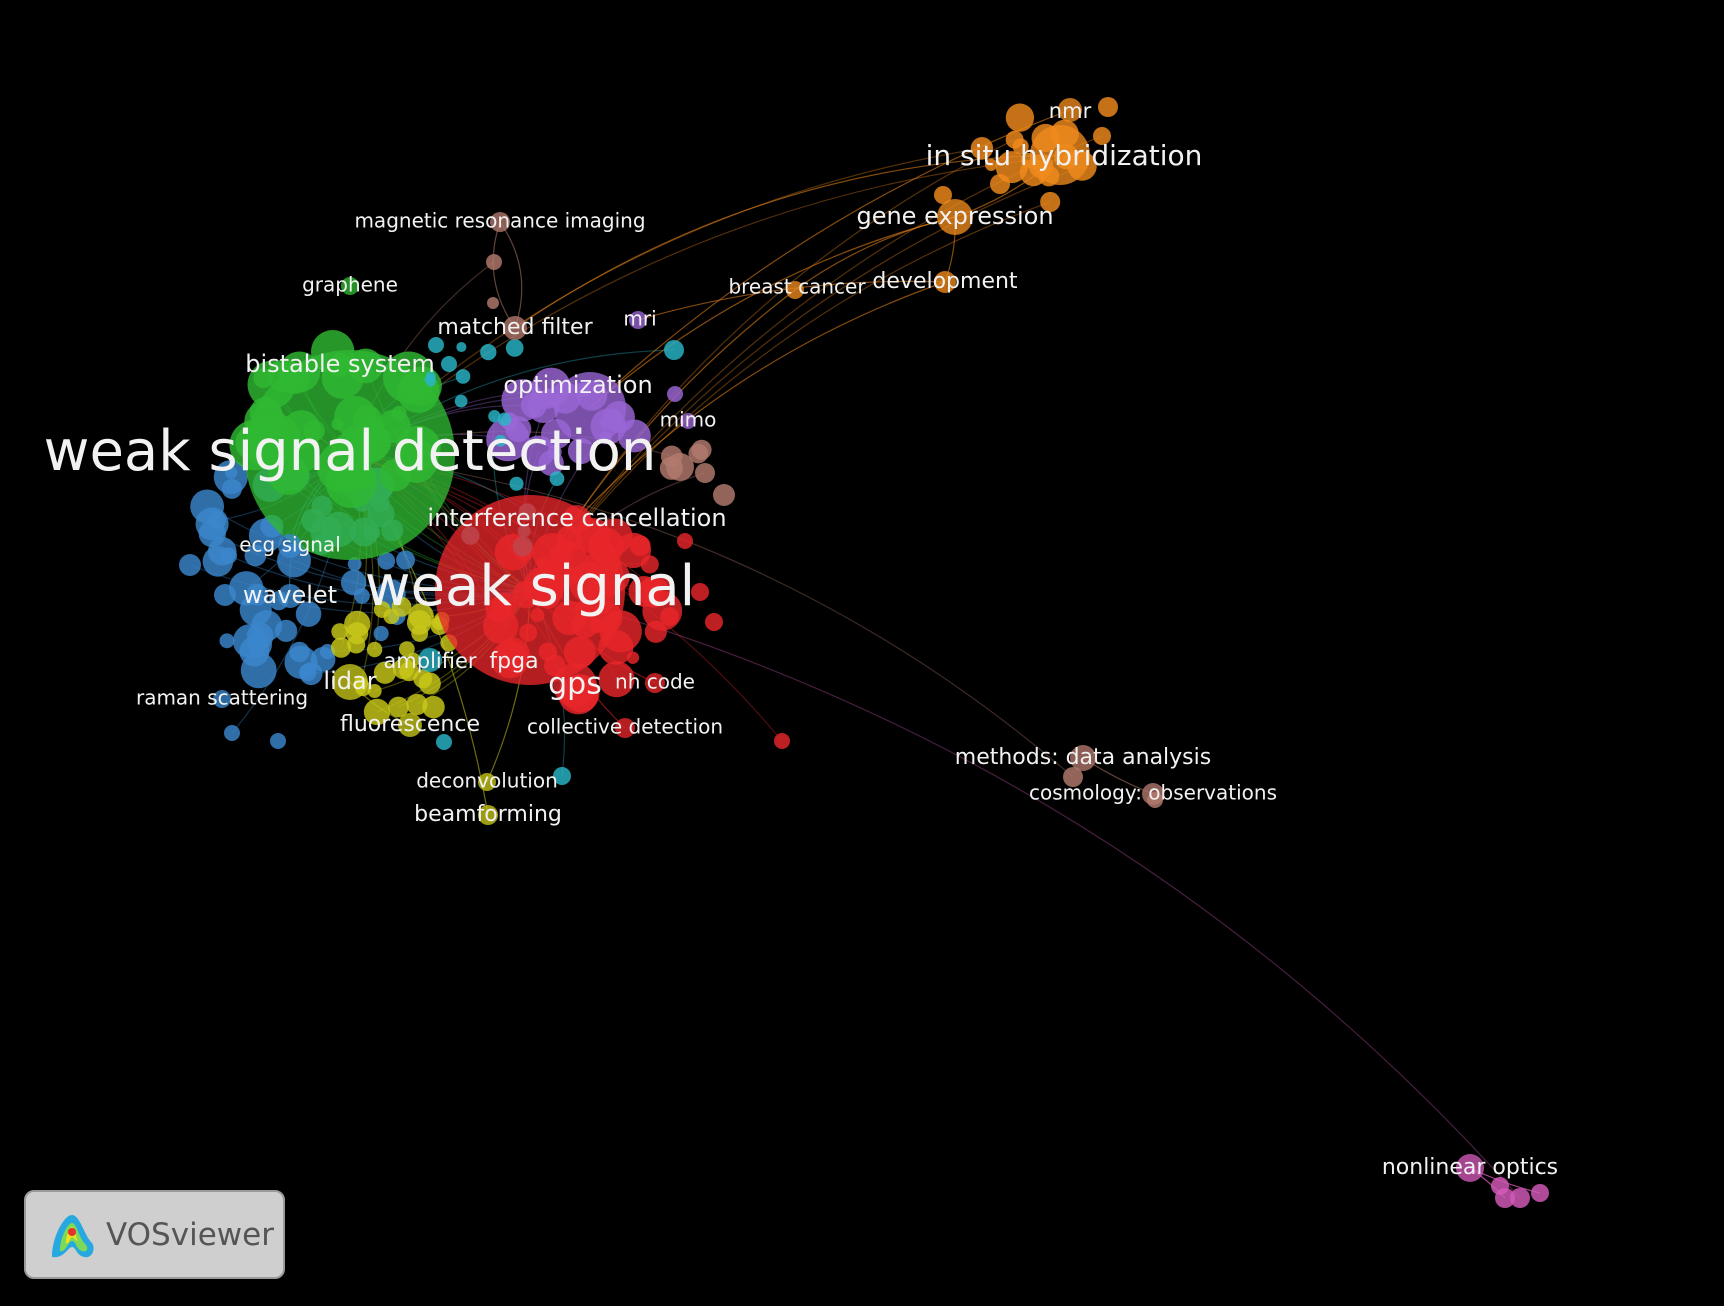 The height and width of the screenshot is (1306, 1724). I want to click on node-raman-scattering, so click(222, 699).